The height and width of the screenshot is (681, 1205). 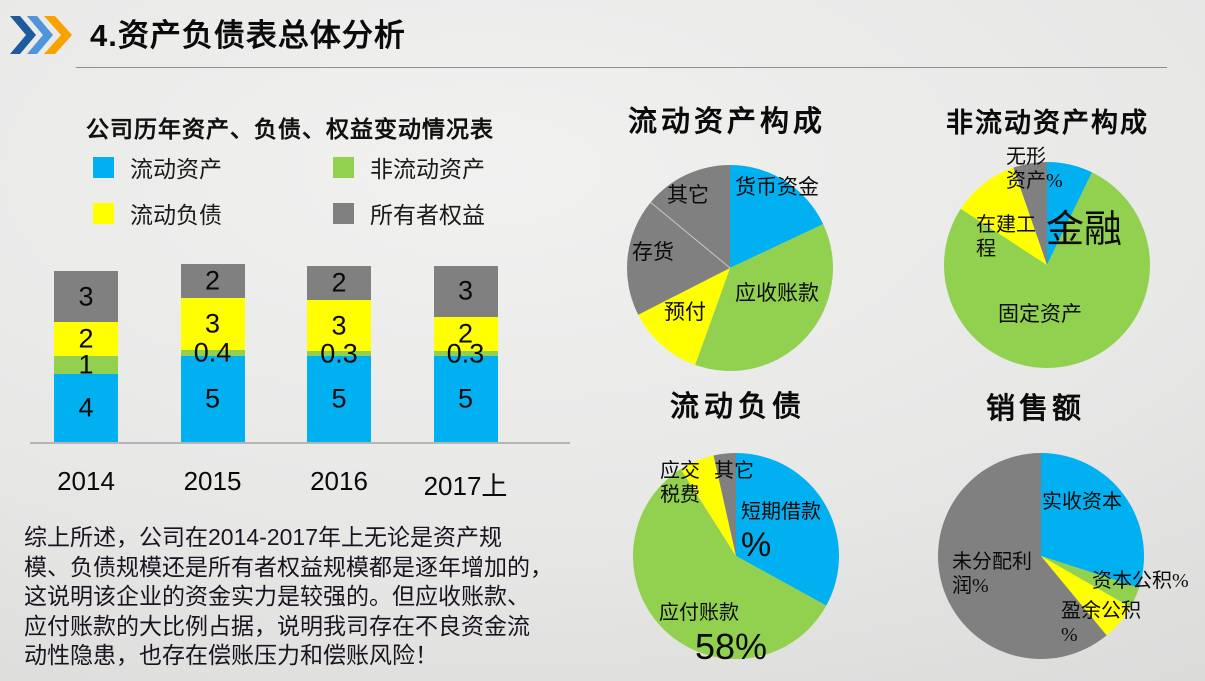 I want to click on pie-label-line: 税费, so click(x=680, y=494).